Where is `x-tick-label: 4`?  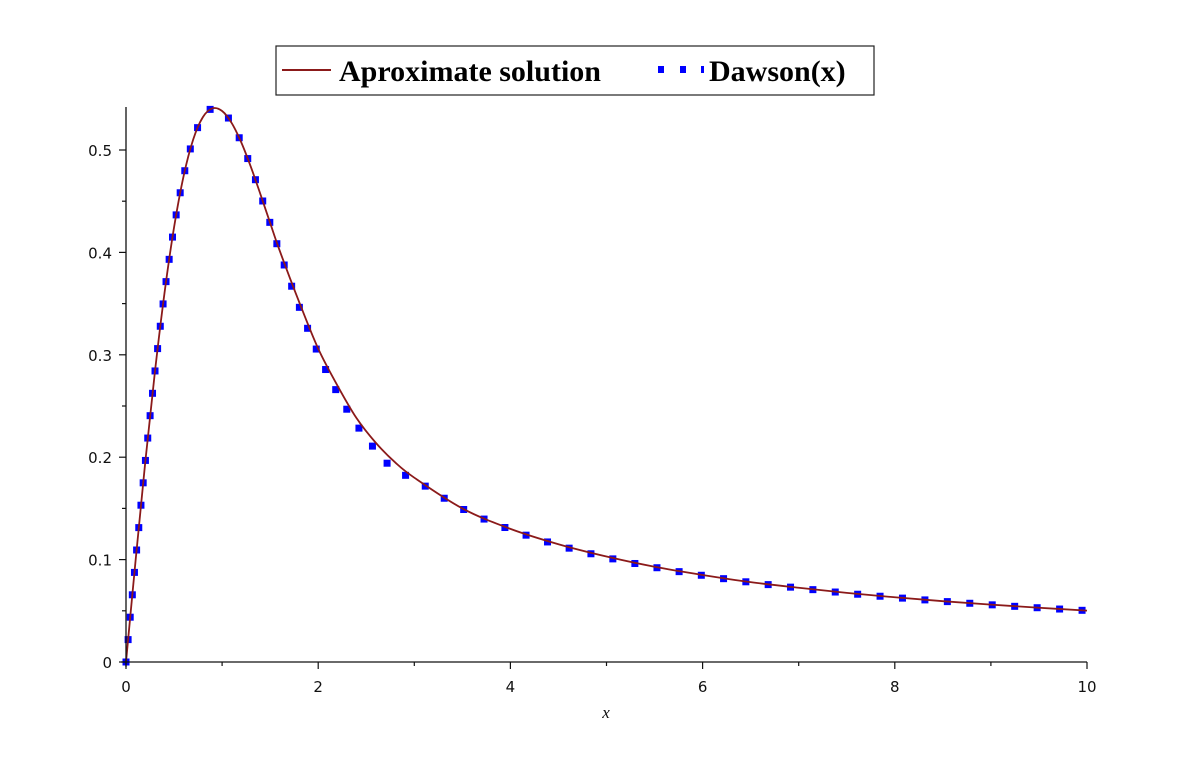 x-tick-label: 4 is located at coordinates (511, 687).